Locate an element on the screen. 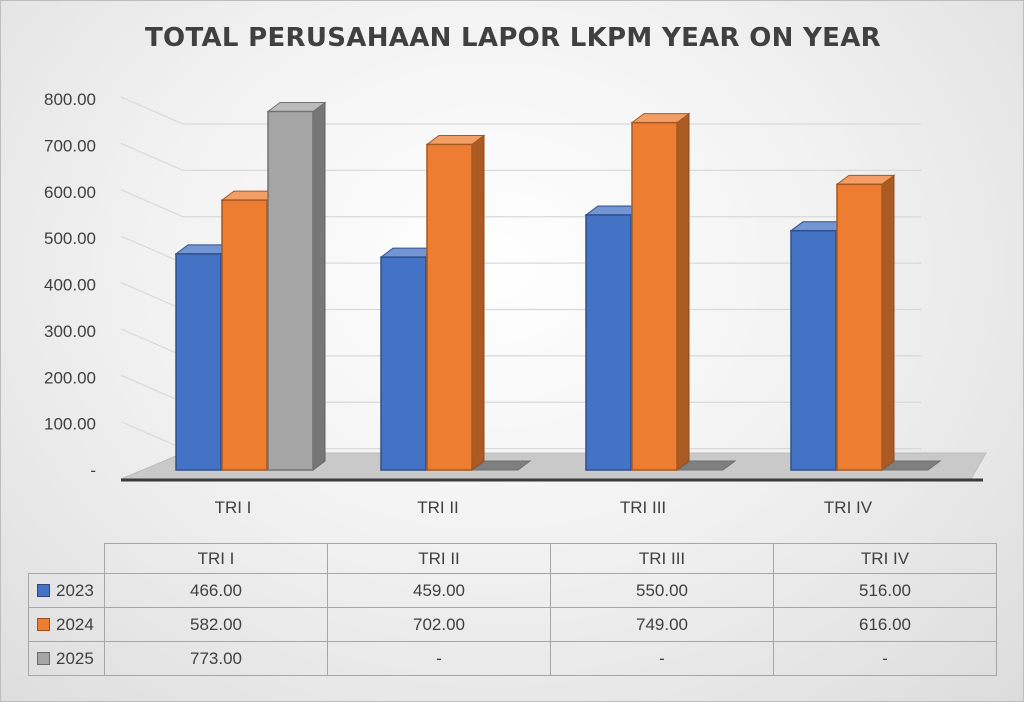 The height and width of the screenshot is (702, 1024). chart-title: TOTAL PERUSAHAAN LAPOR LKPM YEAR ON YEAR is located at coordinates (513, 38).